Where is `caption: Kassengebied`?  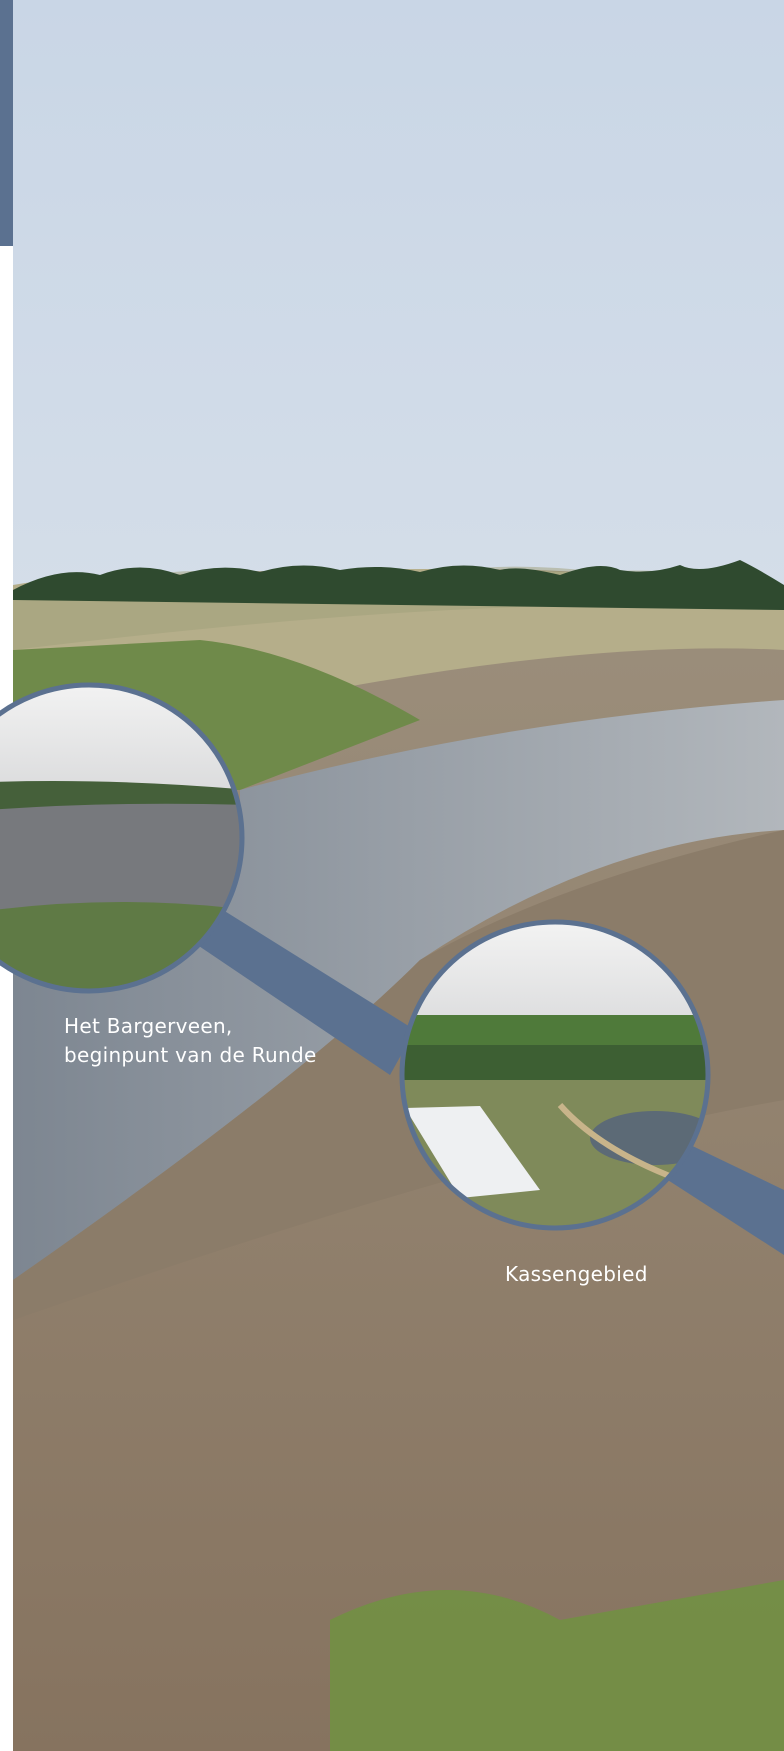
caption: Kassengebied is located at coordinates (576, 1274).